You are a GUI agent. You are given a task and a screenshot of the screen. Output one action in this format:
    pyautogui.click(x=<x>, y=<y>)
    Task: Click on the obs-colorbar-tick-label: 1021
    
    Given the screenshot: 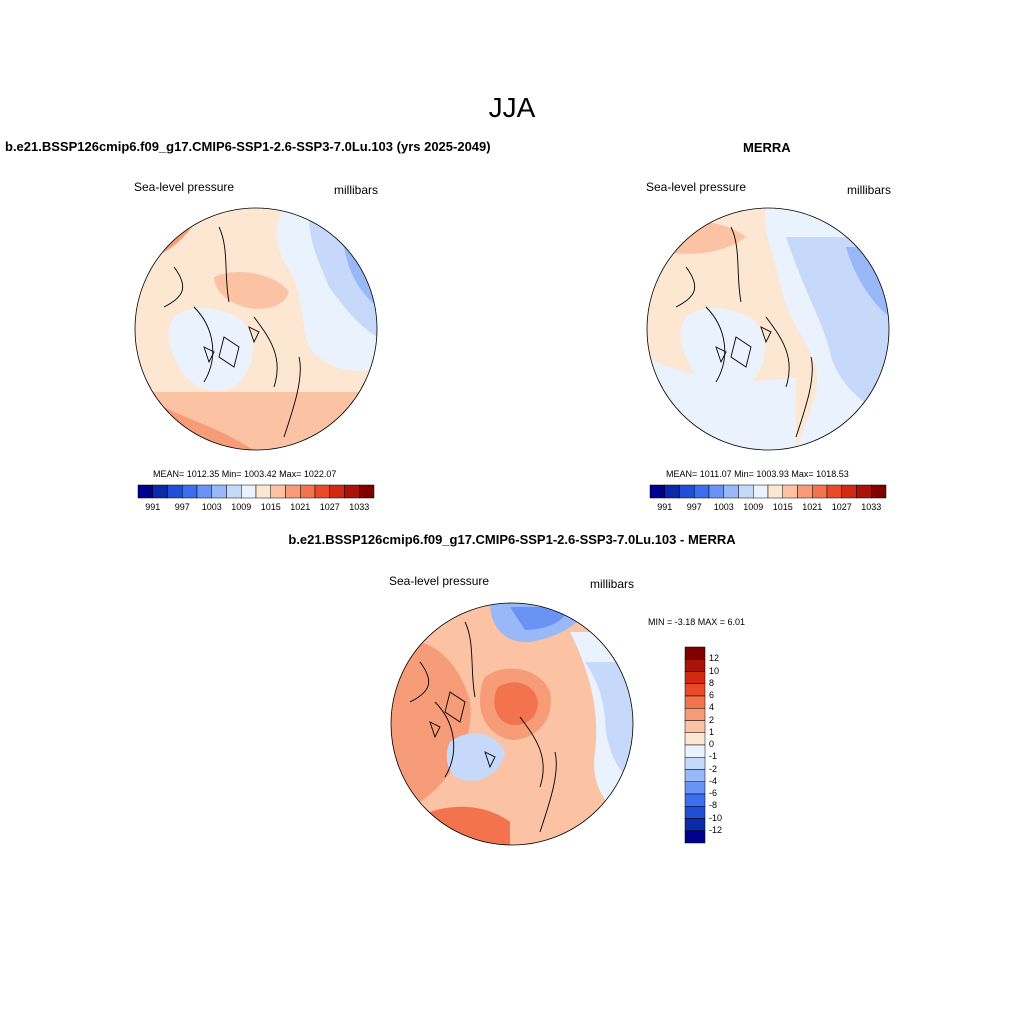 What is the action you would take?
    pyautogui.click(x=812, y=507)
    